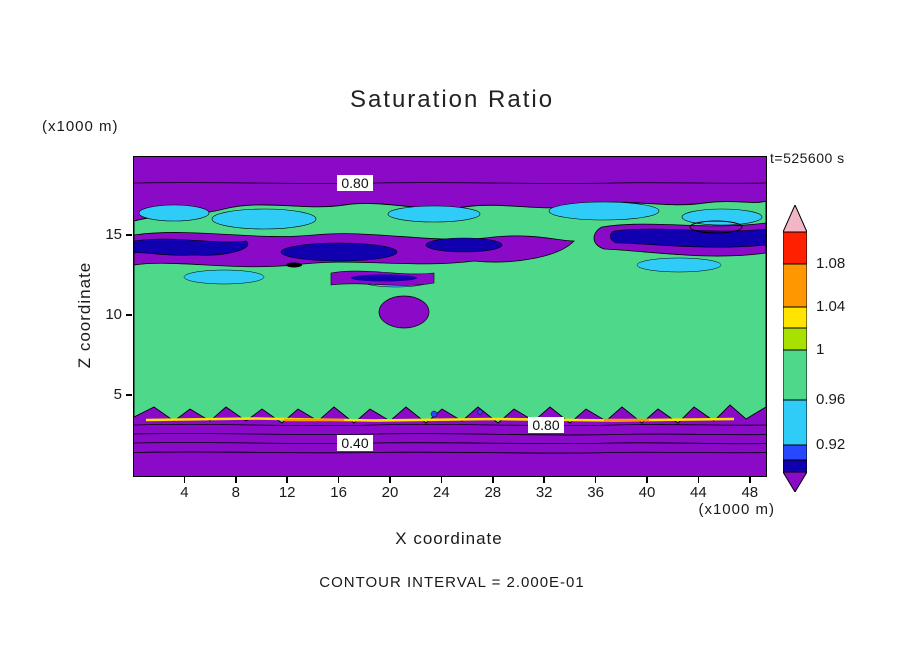 The image size is (904, 654). What do you see at coordinates (544, 492) in the screenshot?
I see `x-tick-label: 32` at bounding box center [544, 492].